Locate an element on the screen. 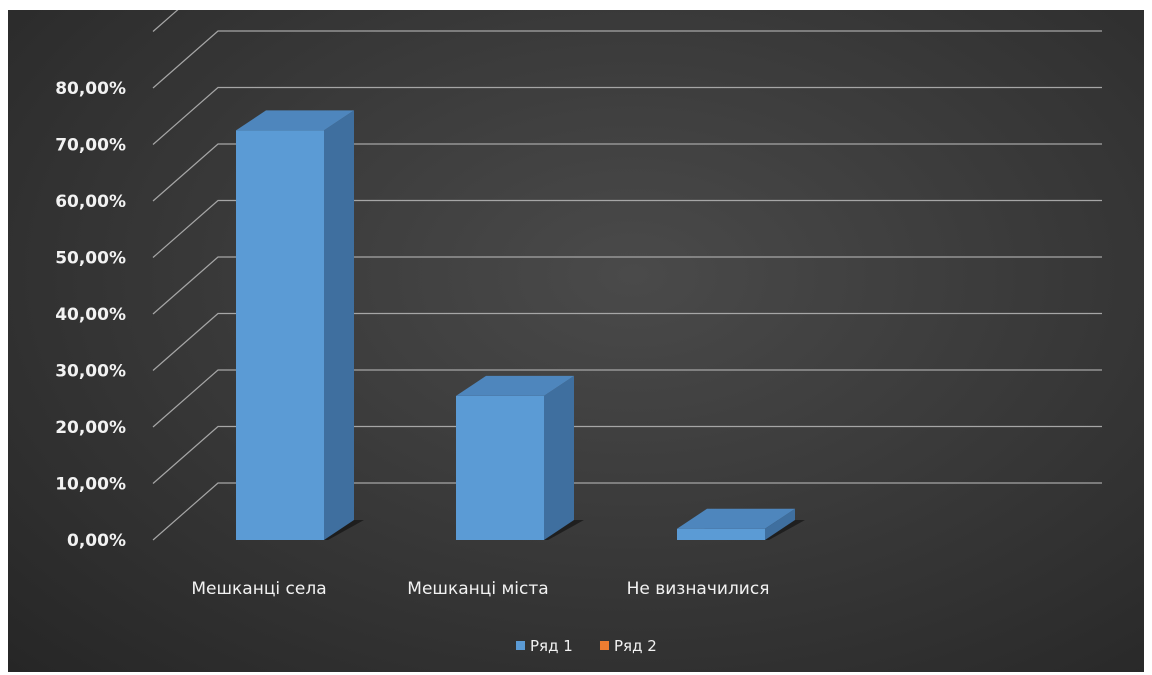  legend-item: Ряд 1 is located at coordinates (544, 646).